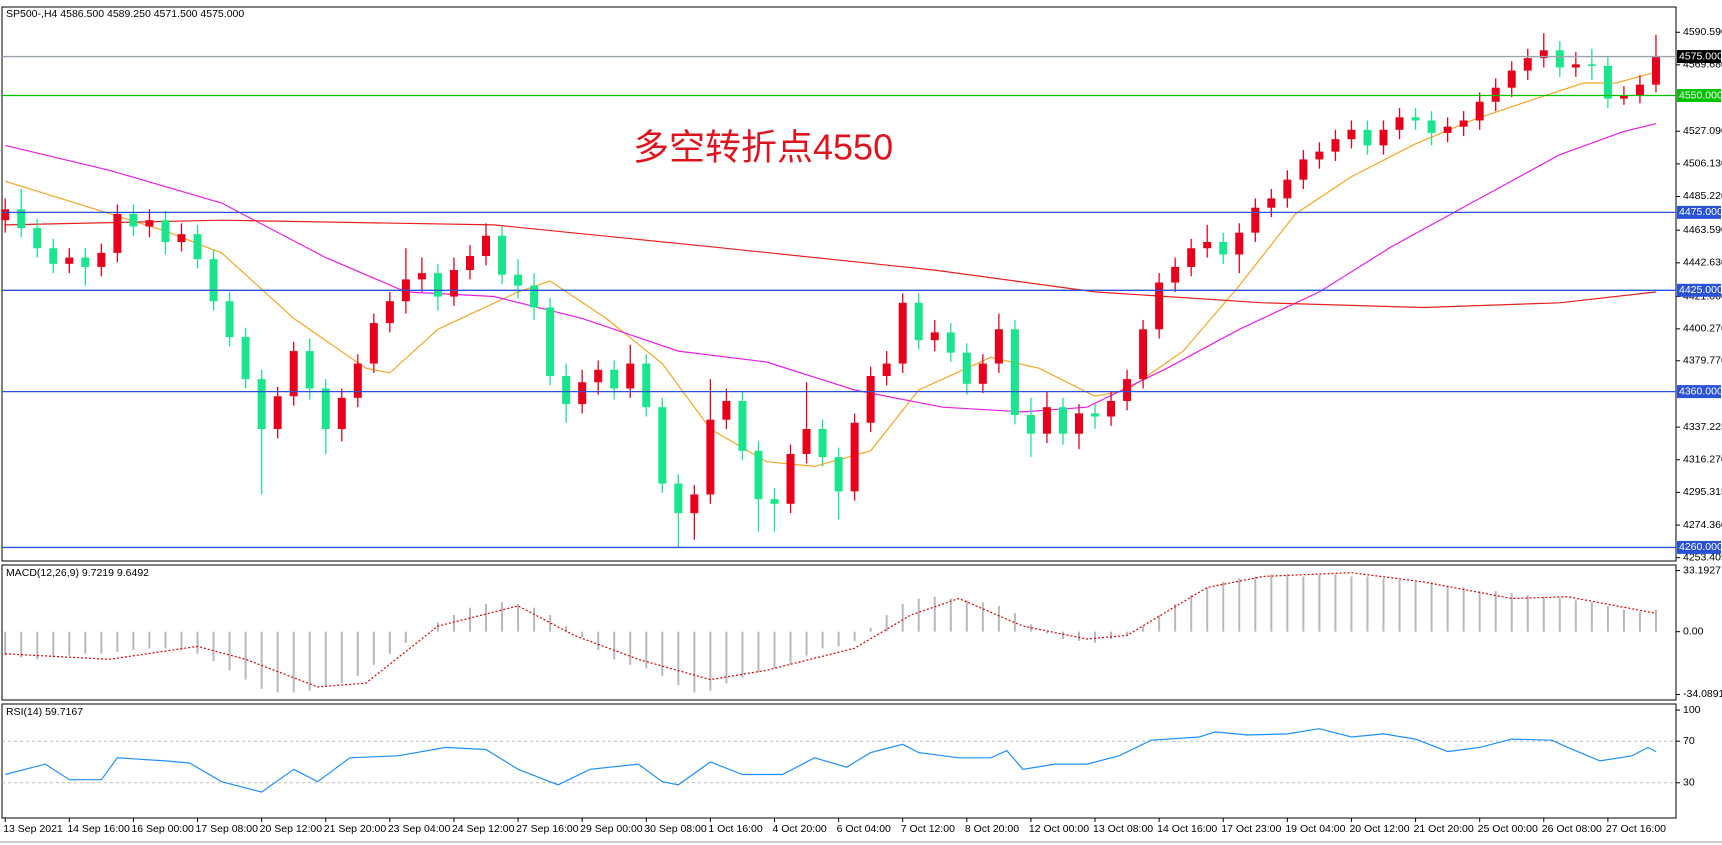  Describe the element at coordinates (799, 829) in the screenshot. I see `x-tick-label: 4 Oct 20:00` at that location.